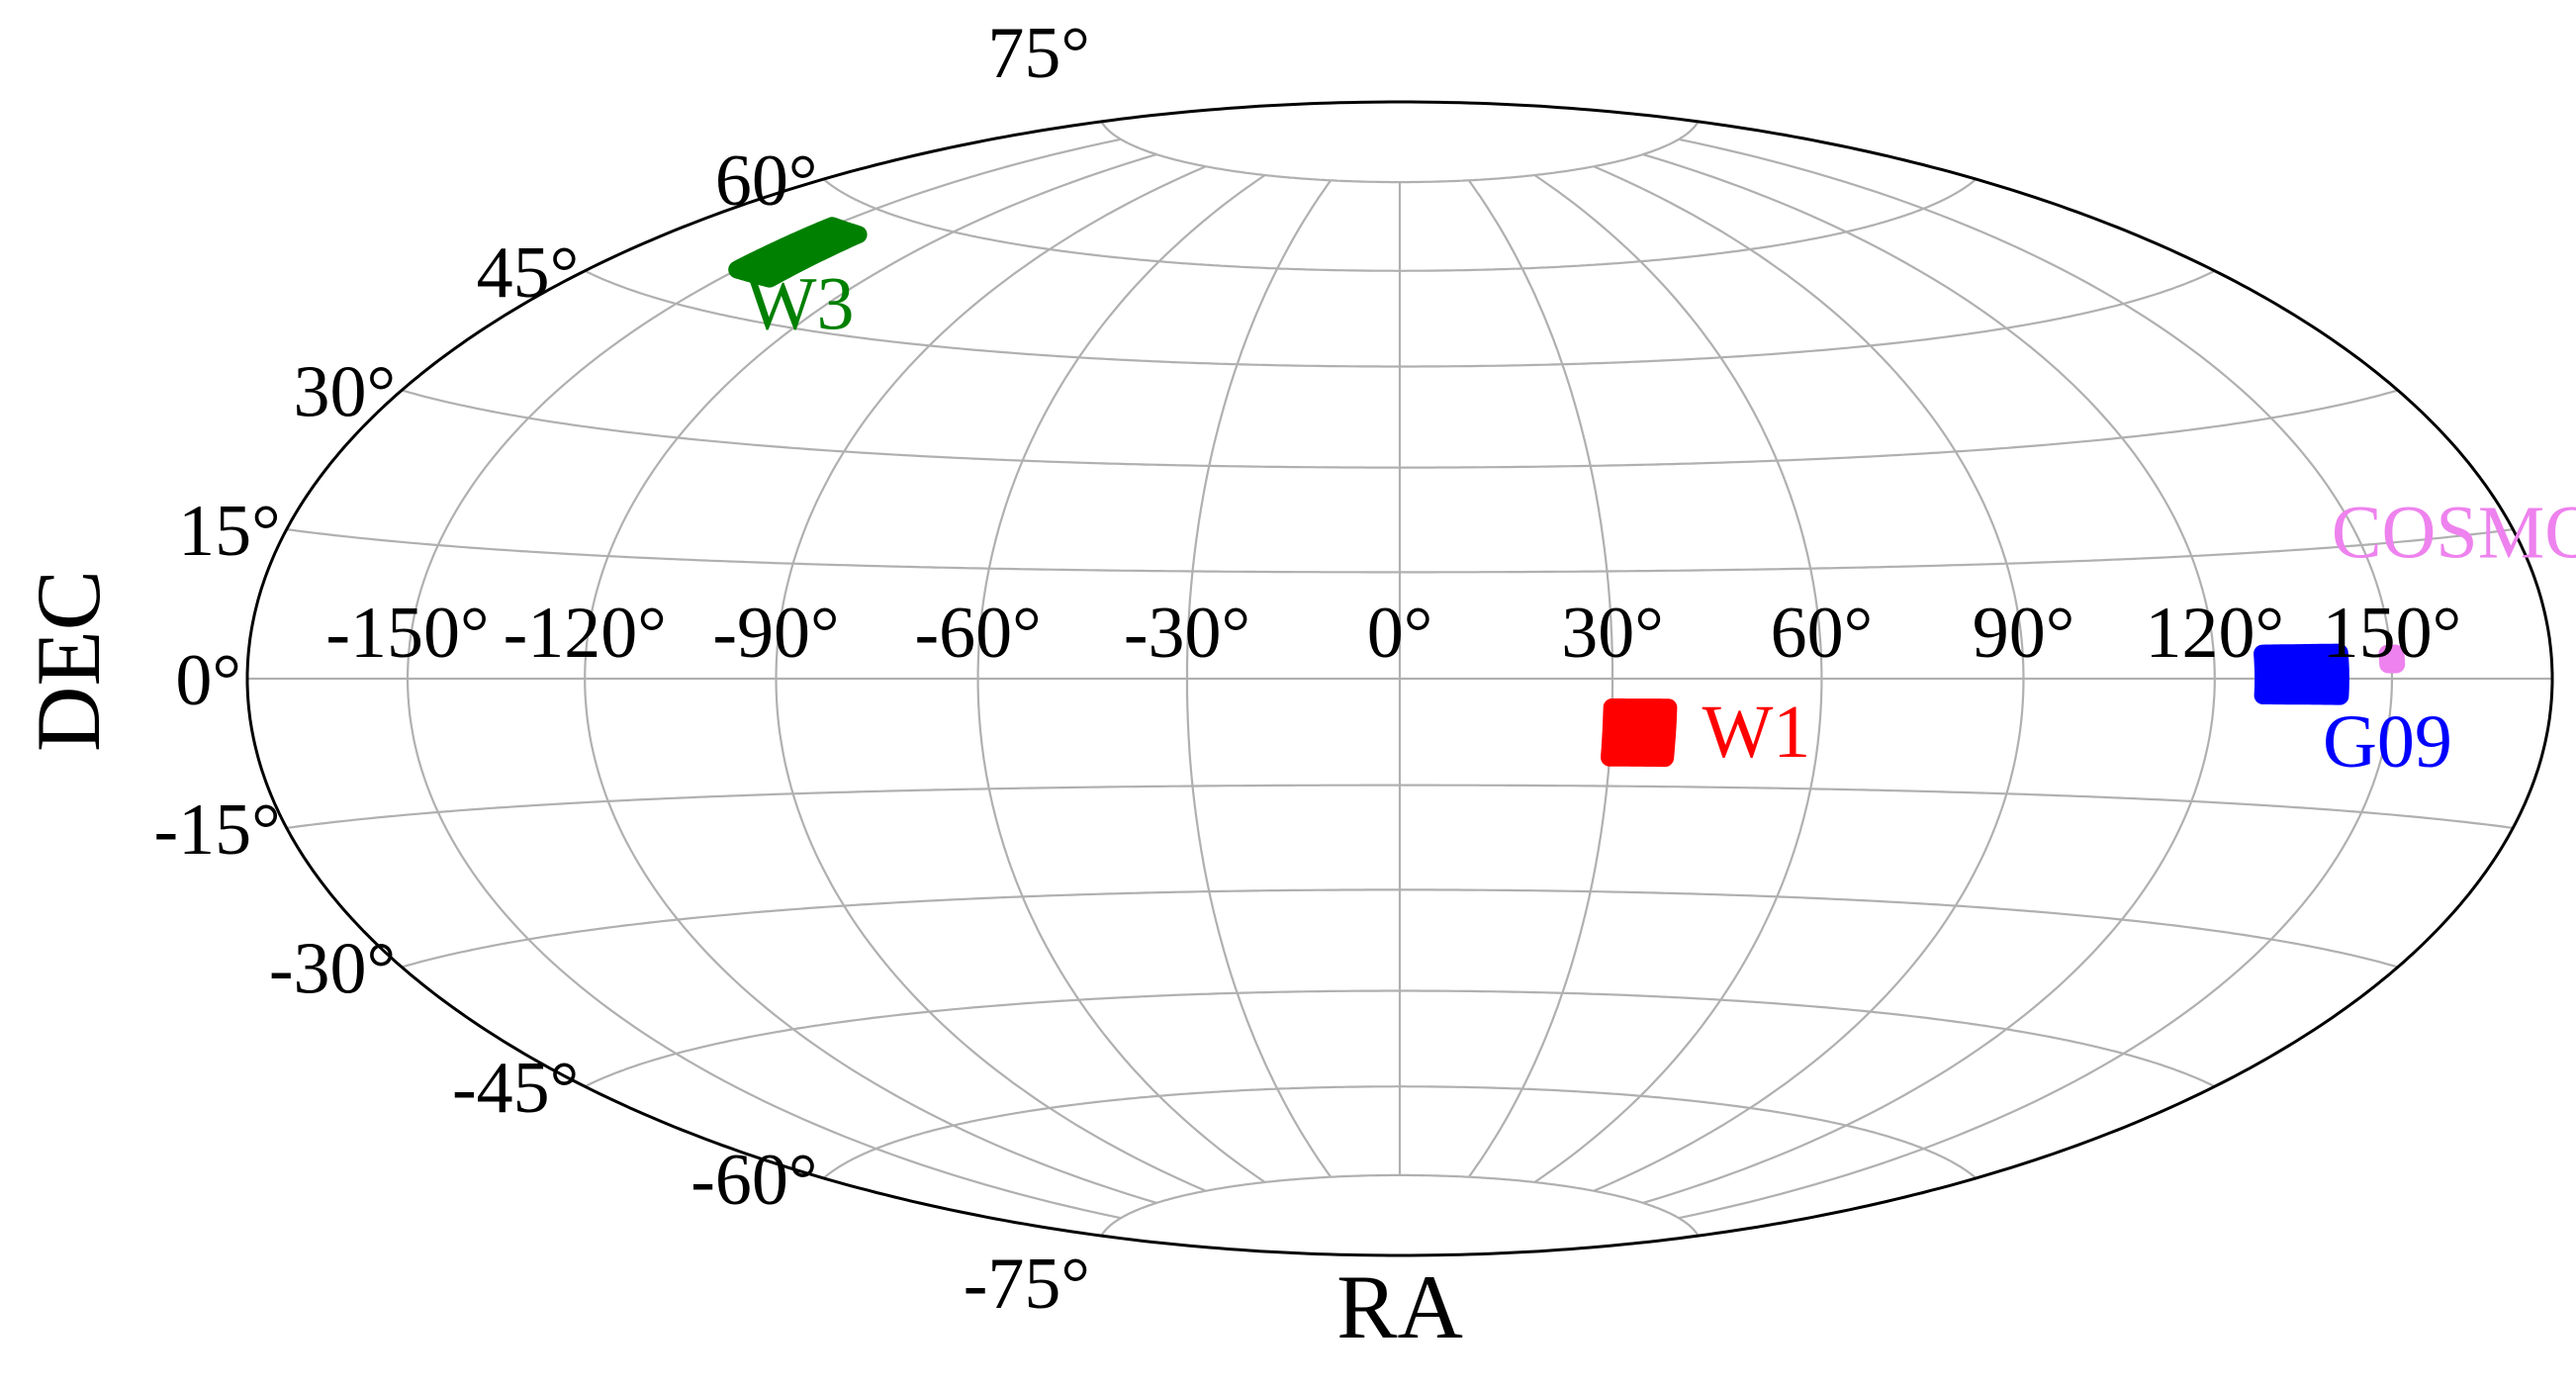  What do you see at coordinates (1039, 53) in the screenshot?
I see `dec-tick-label: 75°` at bounding box center [1039, 53].